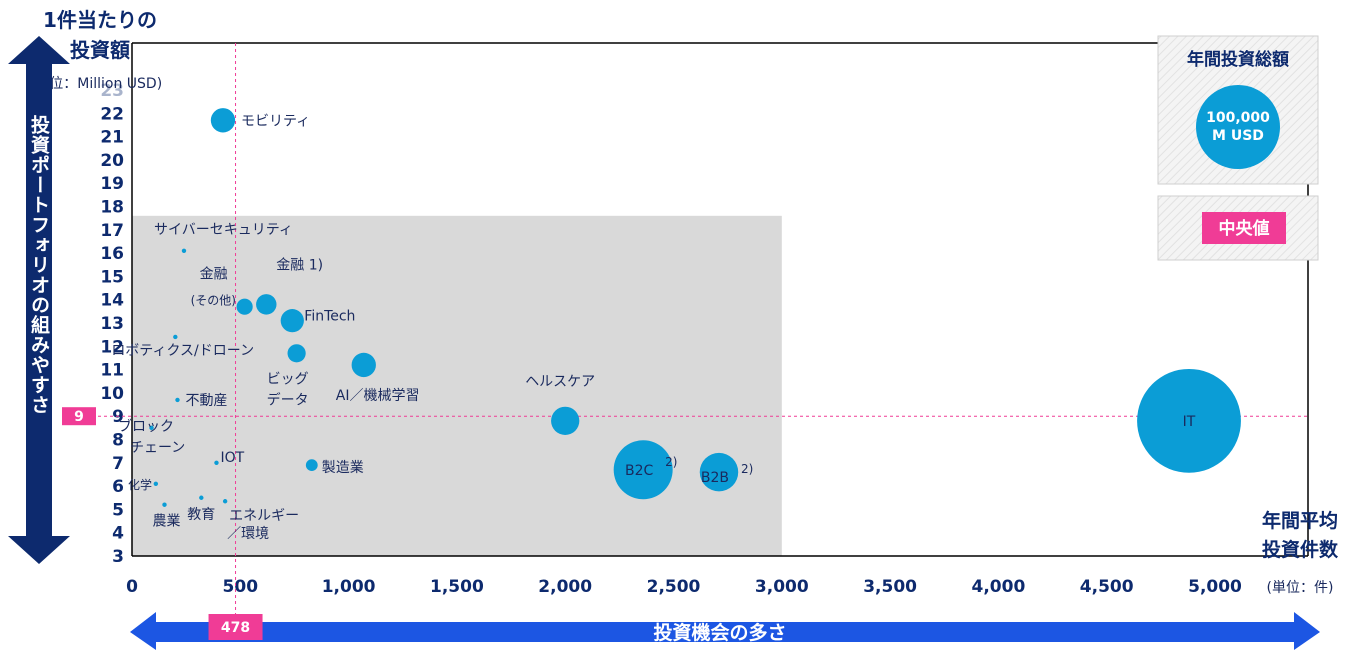 This screenshot has height=654, width=1361. Describe the element at coordinates (288, 379) in the screenshot. I see `point-label: ビッグ` at that location.